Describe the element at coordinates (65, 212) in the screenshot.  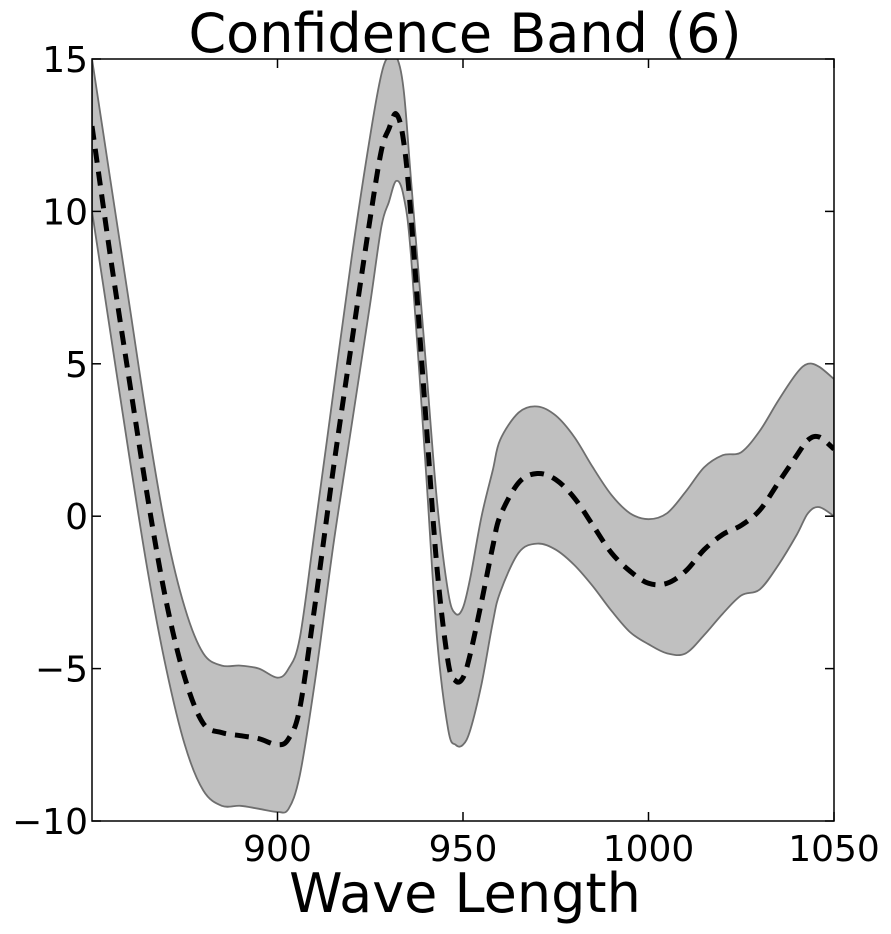
I see `y-tick-label: 10` at that location.